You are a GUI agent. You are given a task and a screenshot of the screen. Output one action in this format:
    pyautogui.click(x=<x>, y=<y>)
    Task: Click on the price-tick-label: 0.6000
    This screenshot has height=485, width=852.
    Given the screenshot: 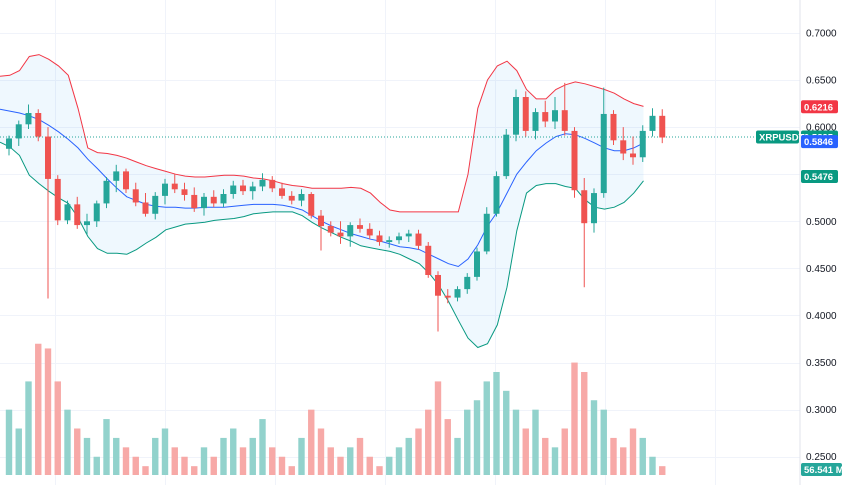 What is the action you would take?
    pyautogui.click(x=821, y=128)
    